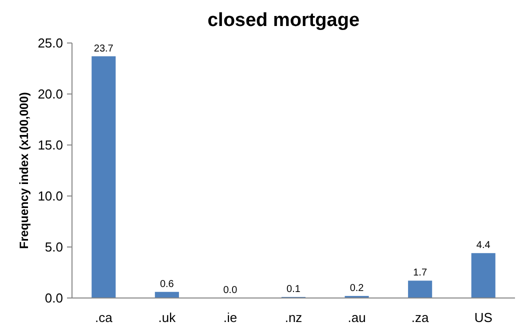 Image resolution: width=531 pixels, height=336 pixels. Describe the element at coordinates (293, 317) in the screenshot. I see `x-tick-label: .nz` at that location.